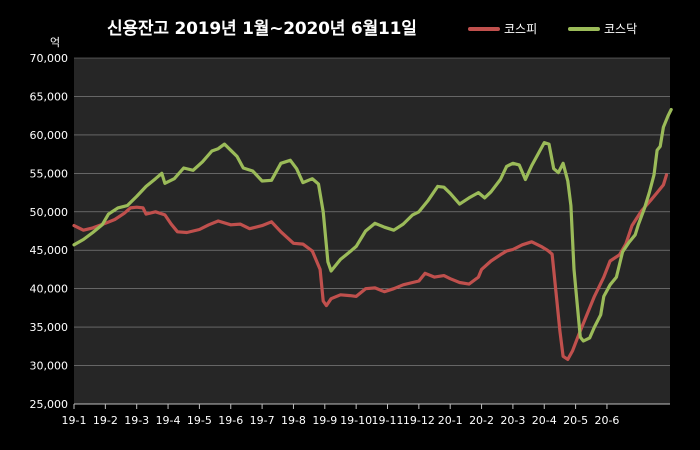 This screenshot has width=700, height=450. What do you see at coordinates (49, 58) in the screenshot?
I see `y-tick-label: 70,000` at bounding box center [49, 58].